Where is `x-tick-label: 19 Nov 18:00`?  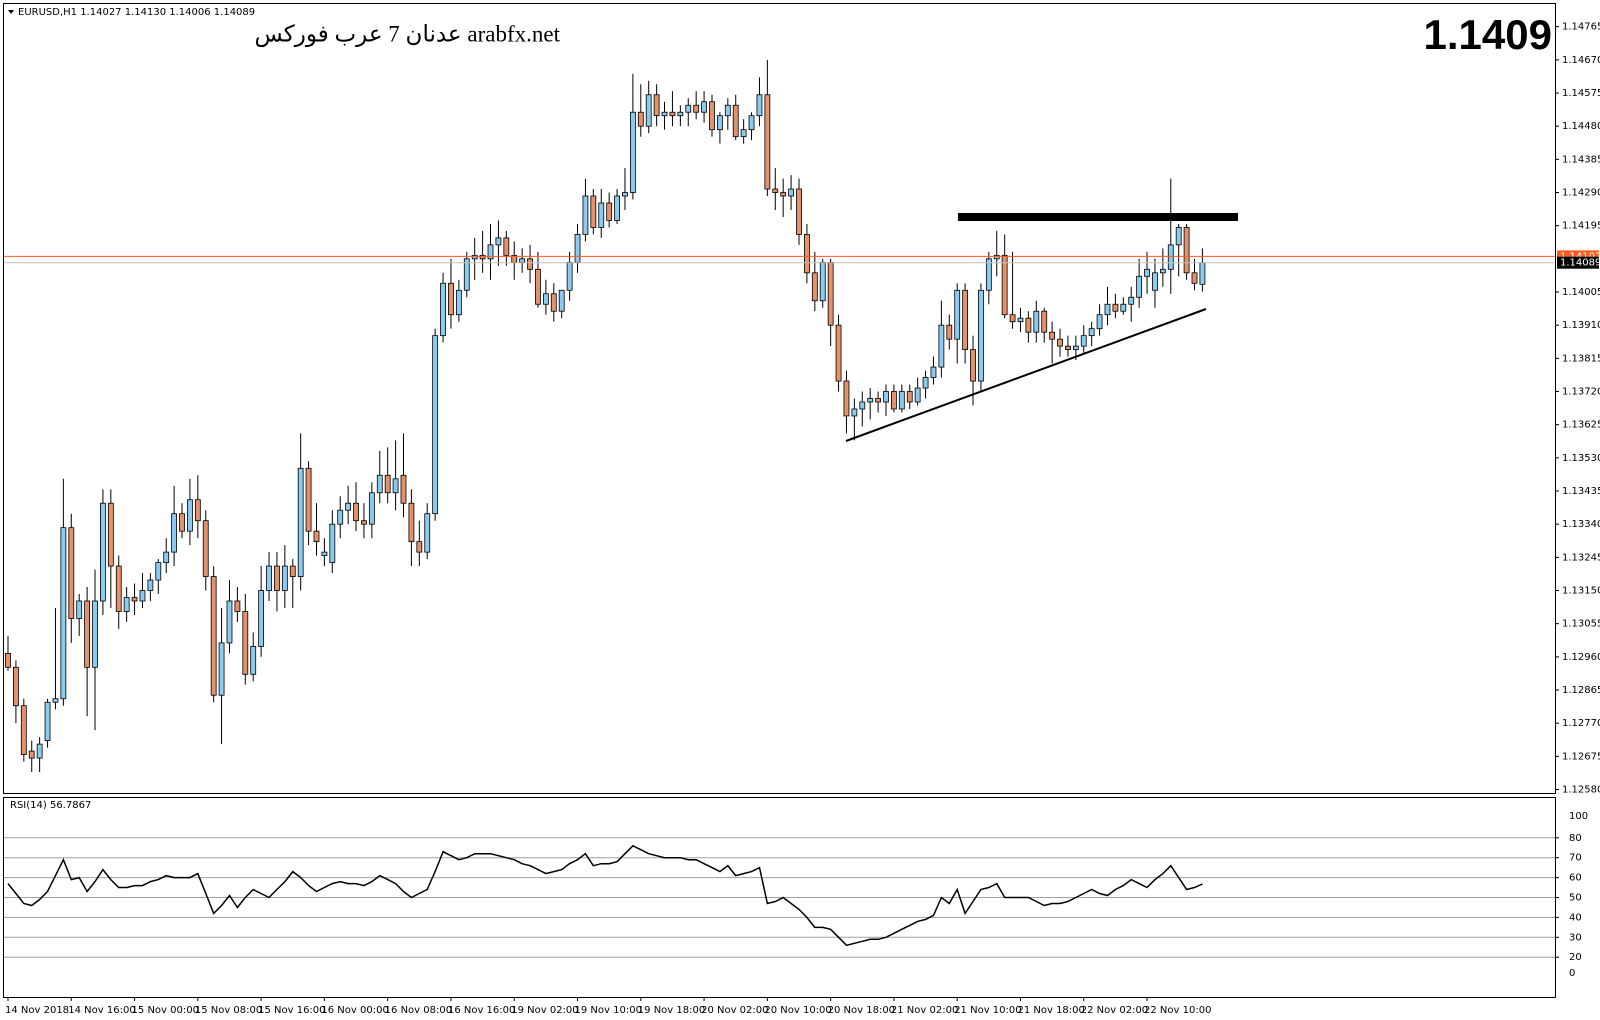
x-tick-label: 19 Nov 18:00 is located at coordinates (671, 1010).